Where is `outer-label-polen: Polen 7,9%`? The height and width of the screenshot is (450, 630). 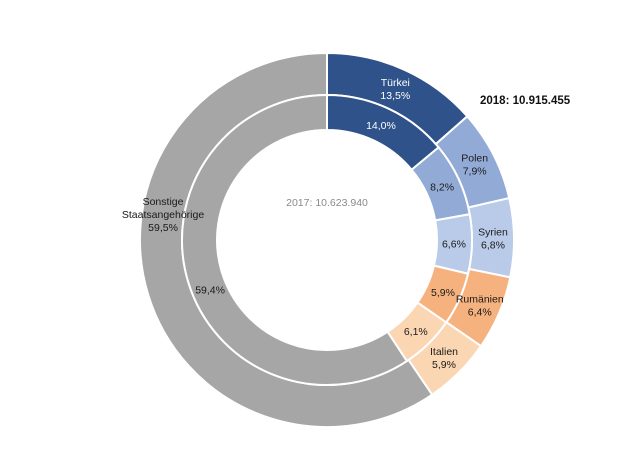 outer-label-polen: Polen 7,9% is located at coordinates (474, 165).